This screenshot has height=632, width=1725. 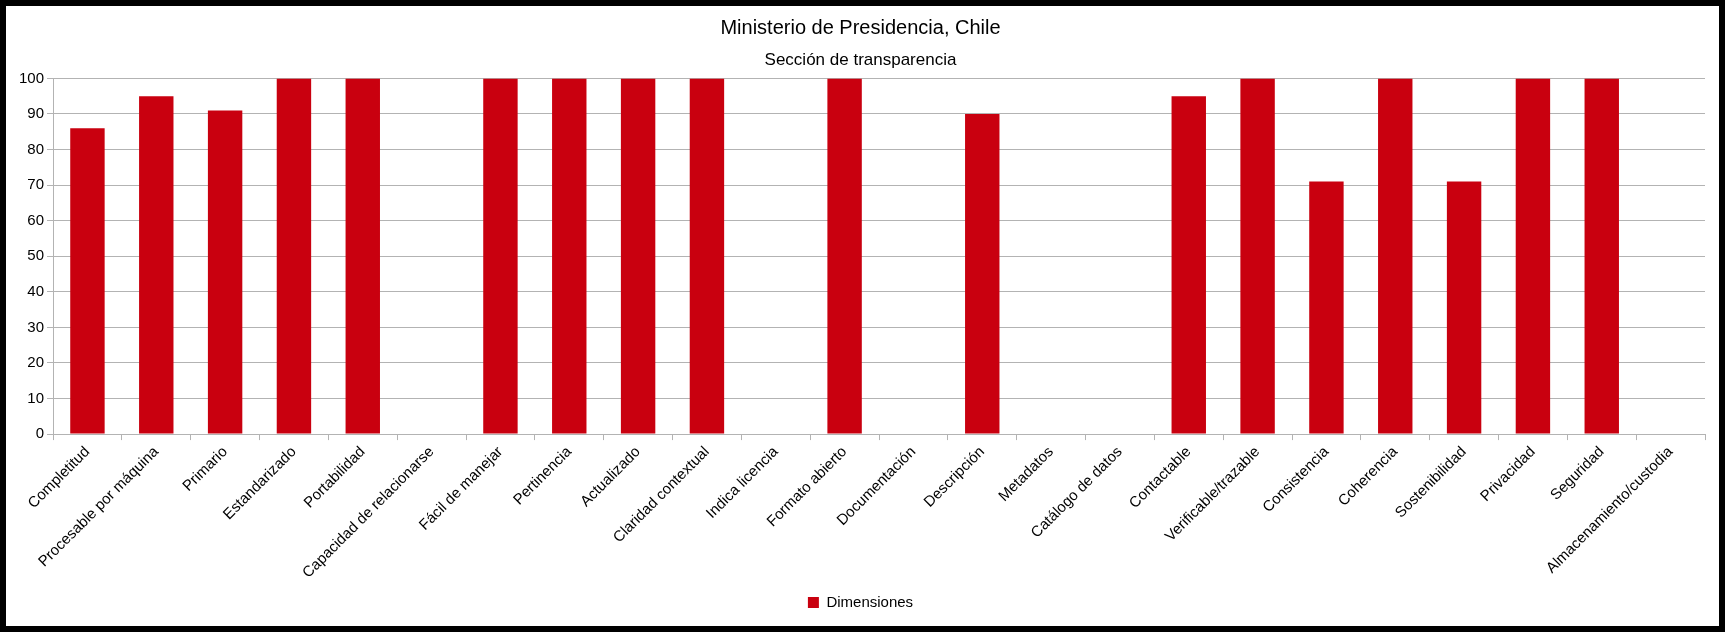 What do you see at coordinates (36, 255) in the screenshot?
I see `y-tick-label: 50` at bounding box center [36, 255].